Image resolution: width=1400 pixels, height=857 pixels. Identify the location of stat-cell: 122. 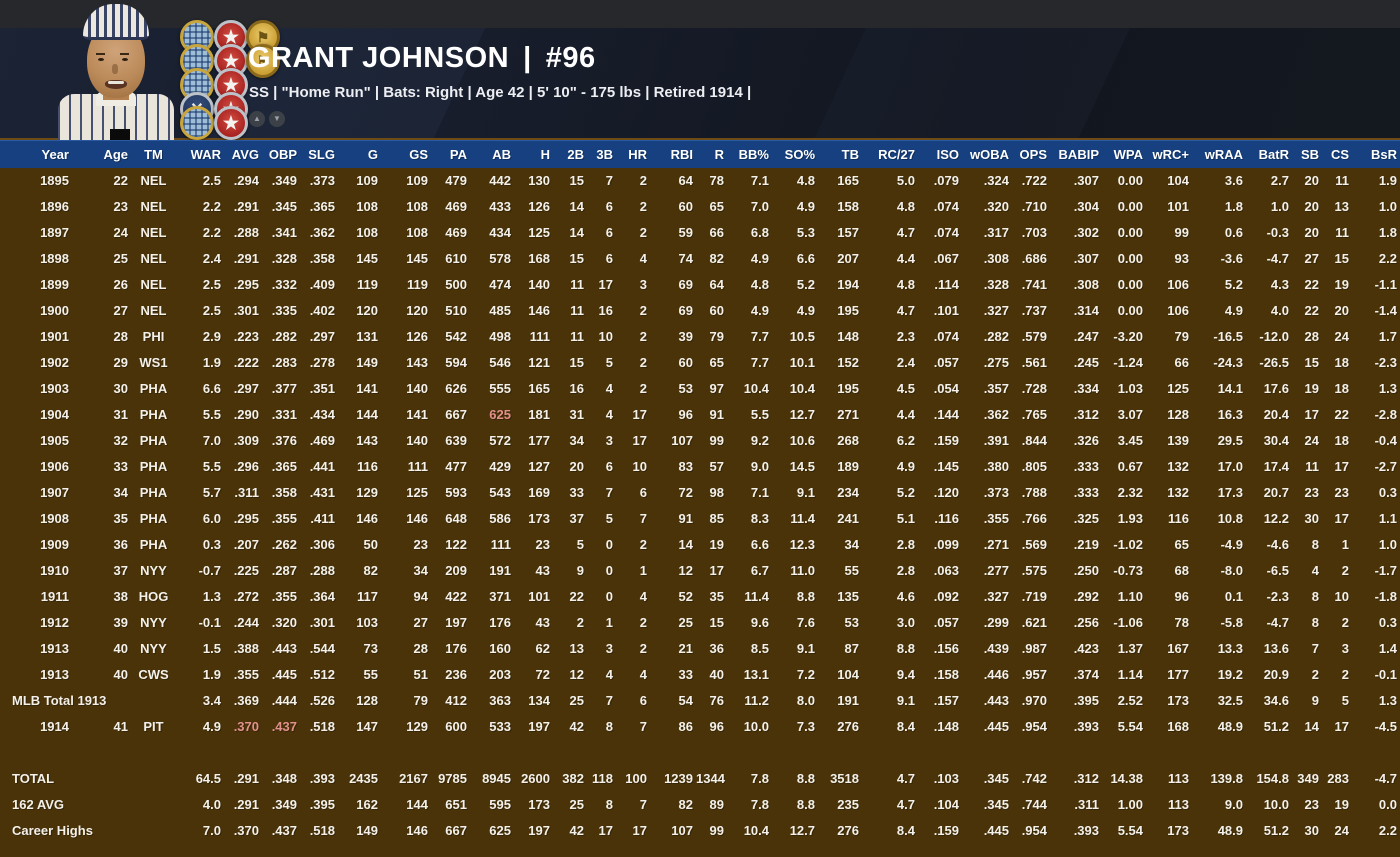
(456, 544).